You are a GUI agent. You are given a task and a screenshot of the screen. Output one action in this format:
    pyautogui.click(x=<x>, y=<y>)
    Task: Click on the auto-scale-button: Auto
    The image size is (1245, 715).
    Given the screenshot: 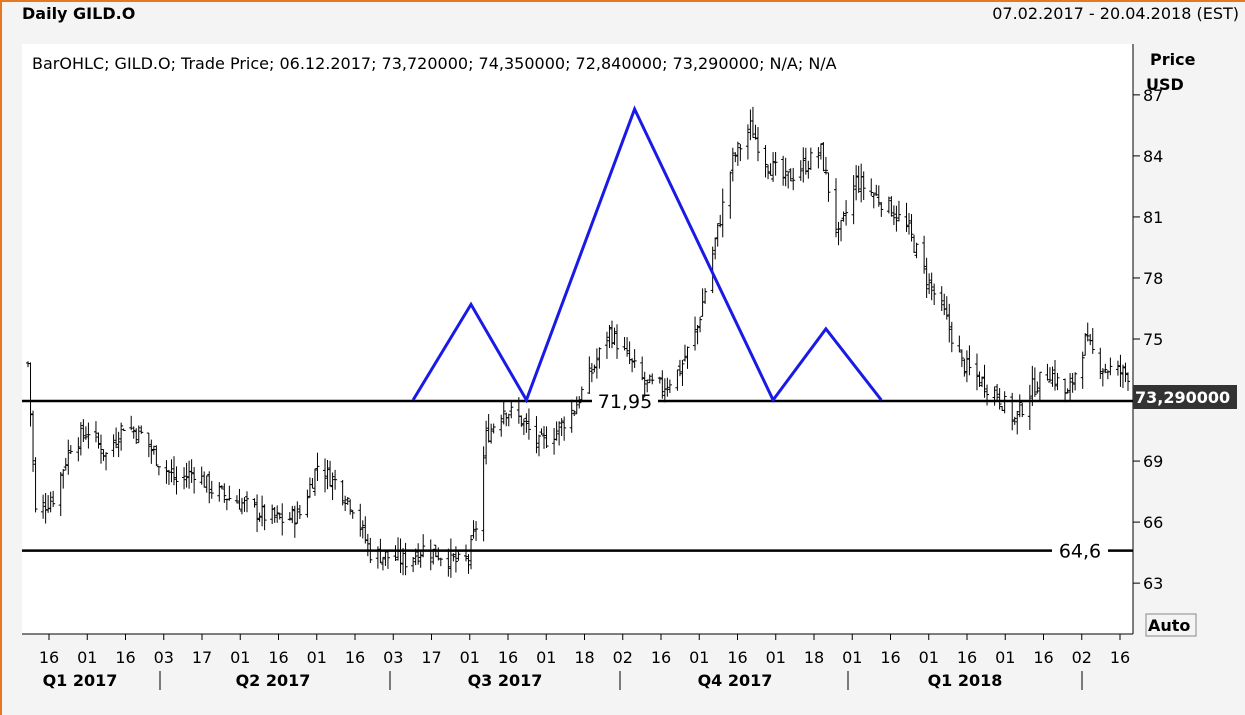 What is the action you would take?
    pyautogui.click(x=1171, y=625)
    